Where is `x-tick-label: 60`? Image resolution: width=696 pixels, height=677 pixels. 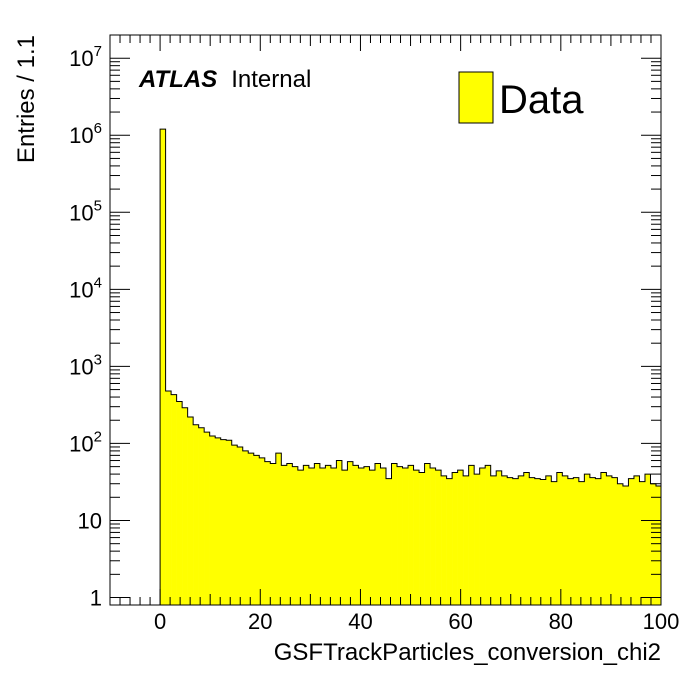
x-tick-label: 60 is located at coordinates (460, 621).